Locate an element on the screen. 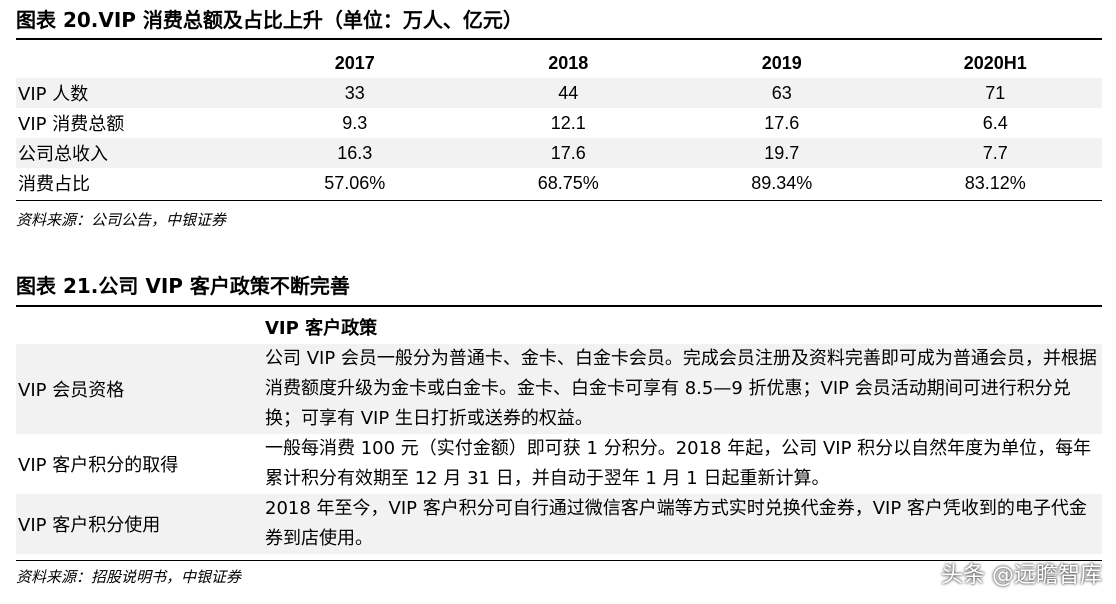  table-cell: 12.1 is located at coordinates (568, 122).